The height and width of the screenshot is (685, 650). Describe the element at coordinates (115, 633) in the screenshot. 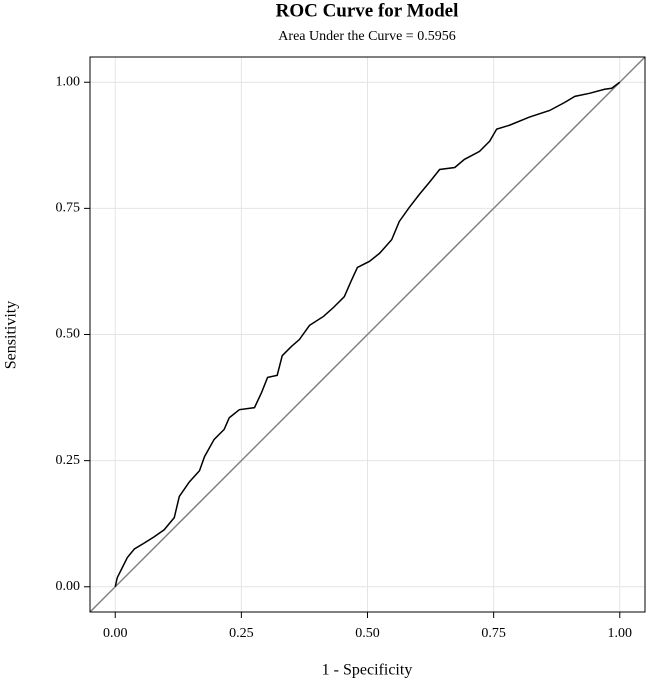

I see `x-tick-label: 0.00` at that location.